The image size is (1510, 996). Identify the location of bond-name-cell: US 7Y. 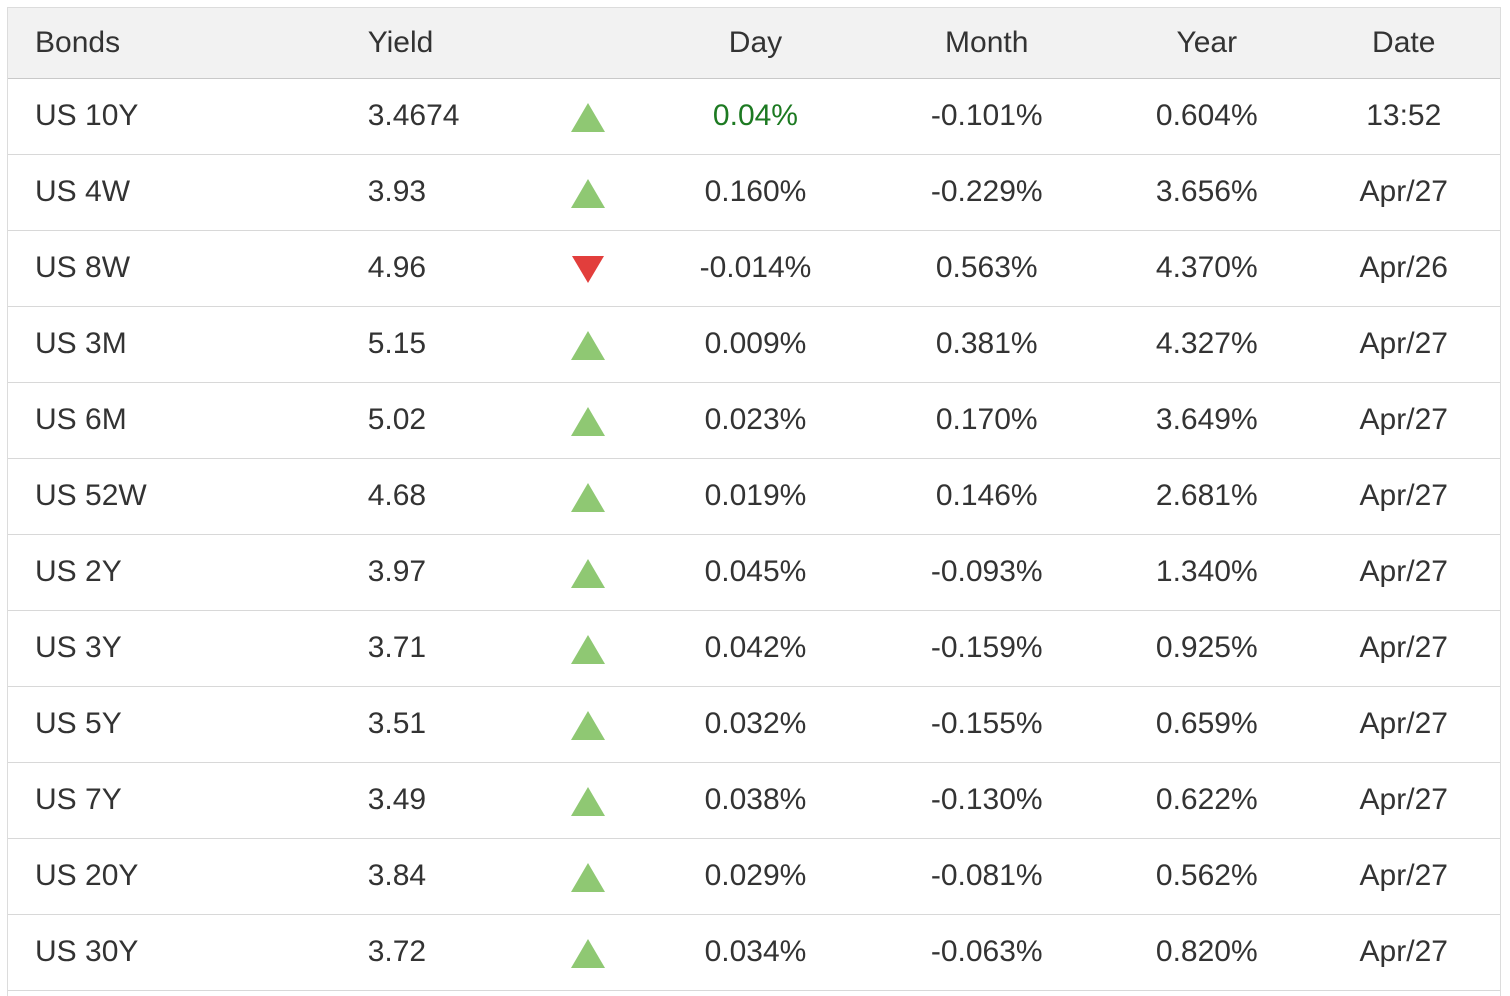
(78, 799).